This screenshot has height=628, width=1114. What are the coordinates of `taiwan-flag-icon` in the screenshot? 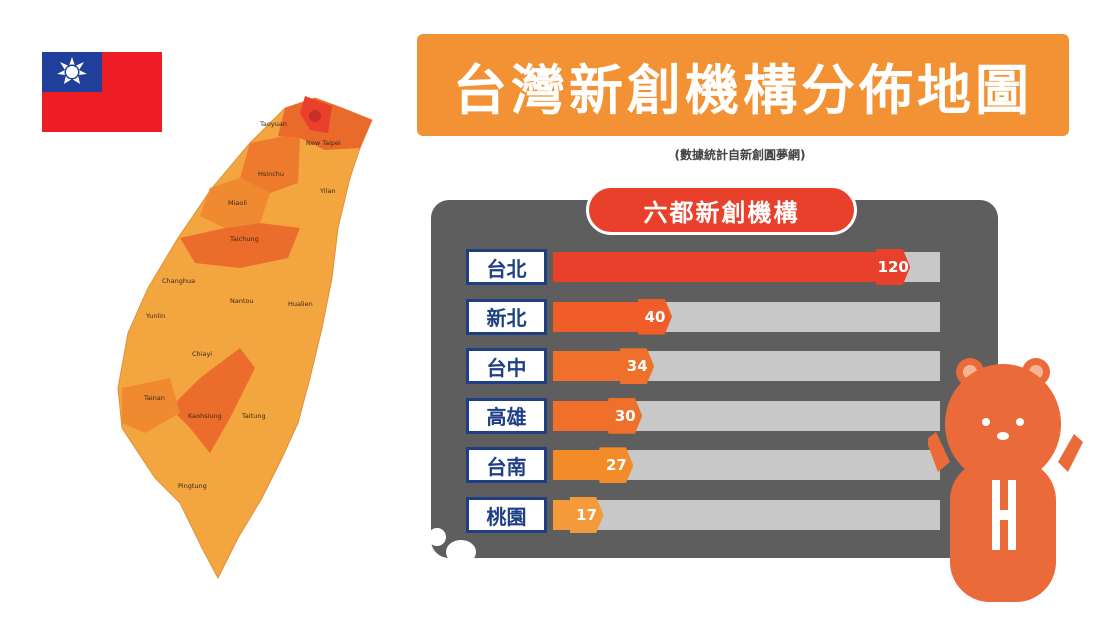 It's located at (102, 92).